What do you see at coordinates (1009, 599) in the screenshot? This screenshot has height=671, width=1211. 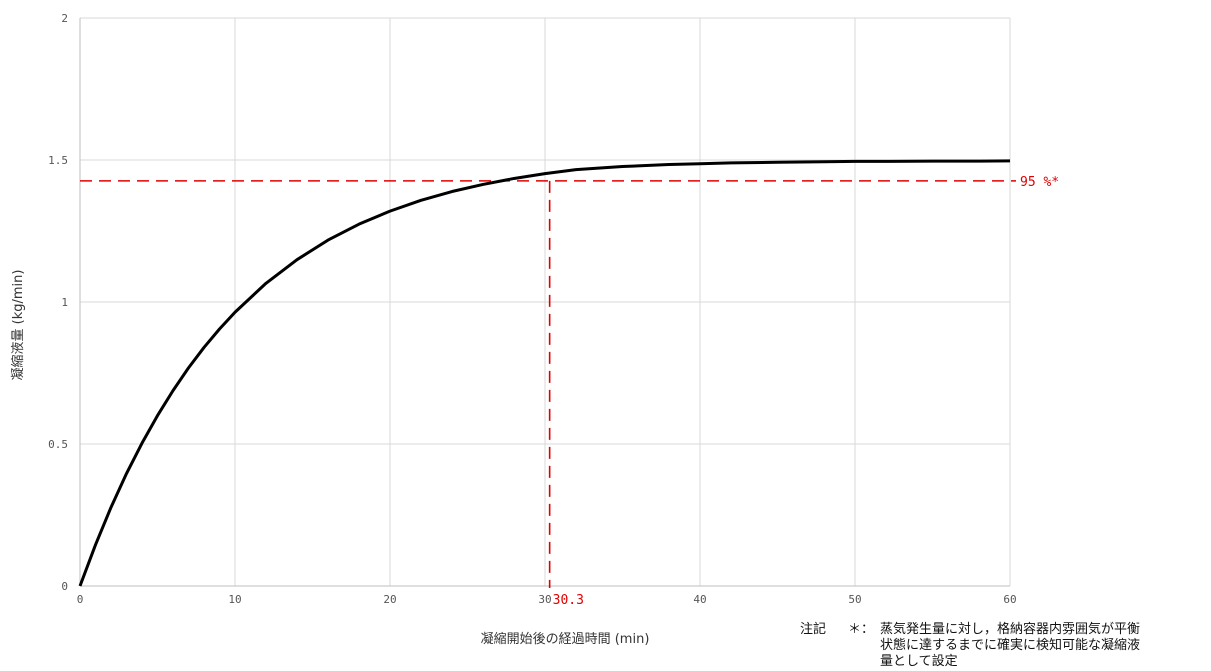 I see `x-tick-label: 60` at bounding box center [1009, 599].